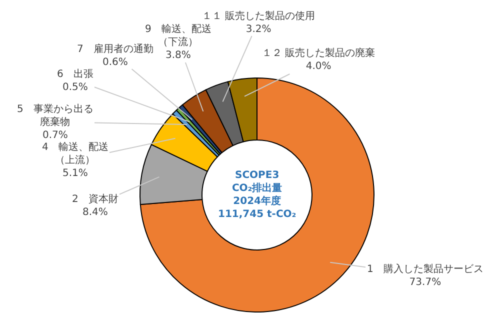  I want to click on slice-label: １２ 販売した製品の廃棄, so click(319, 53).